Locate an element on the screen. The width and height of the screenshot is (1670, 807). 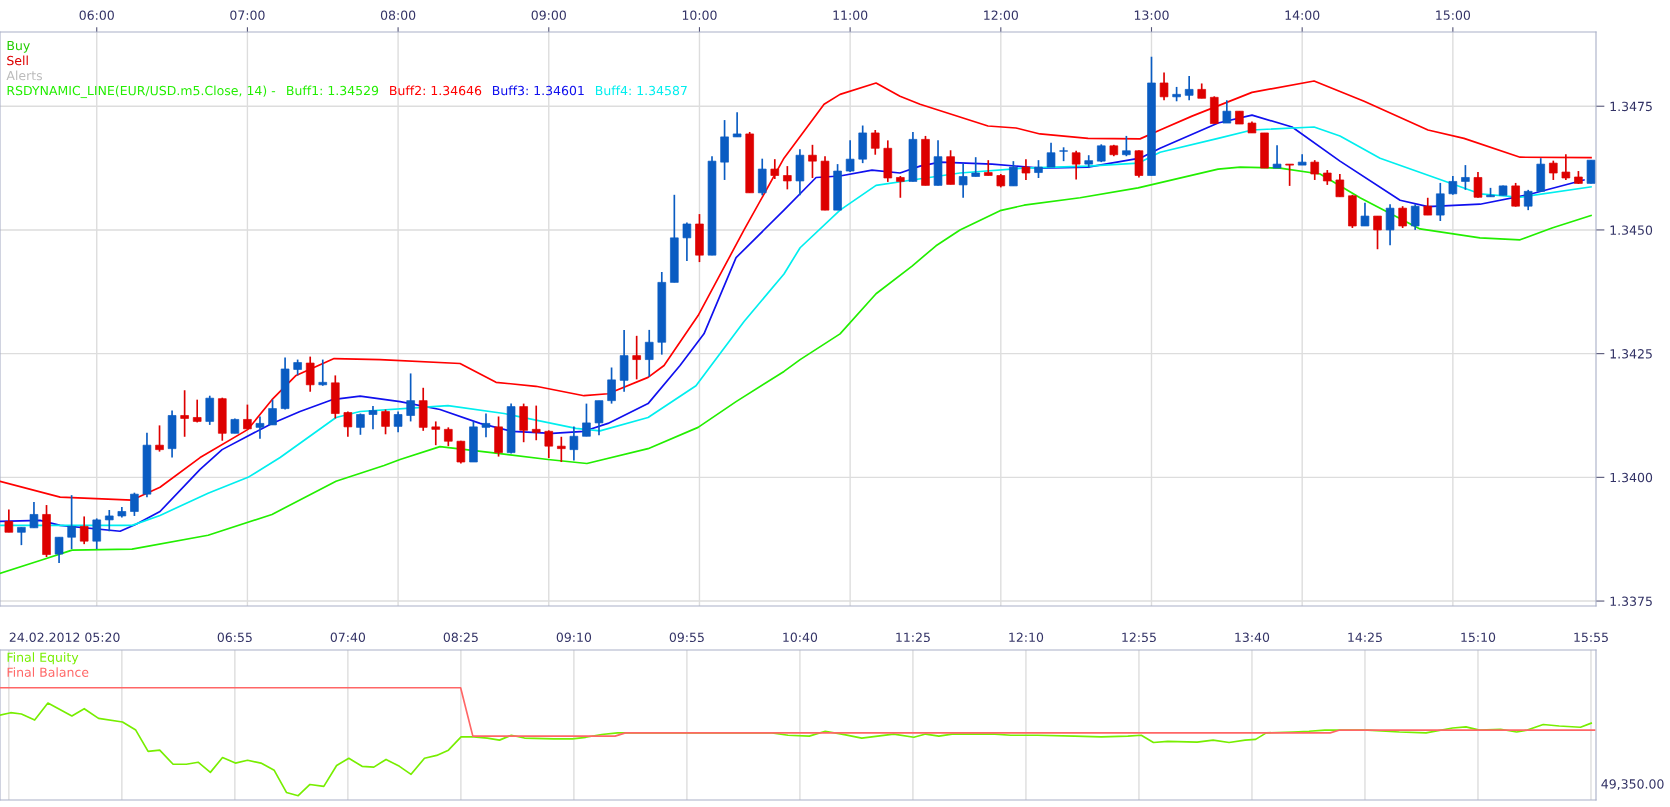
y-tick-label: 1.3400 is located at coordinates (1631, 477).